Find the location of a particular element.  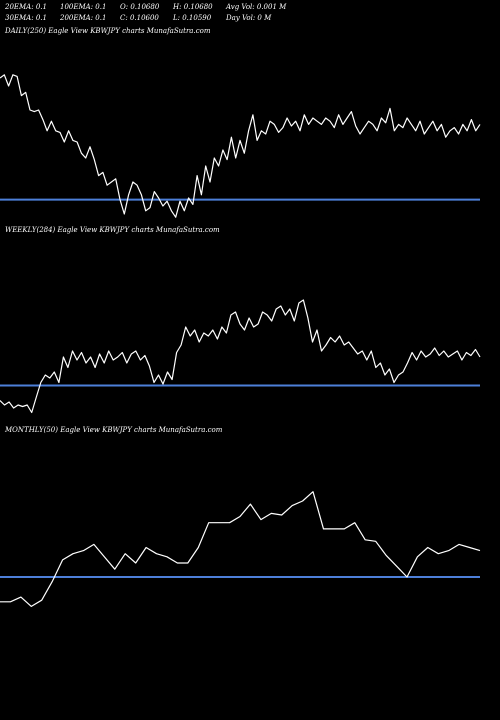

header-avg-vol: Avg Vol: 0.001 M is located at coordinates (256, 7).